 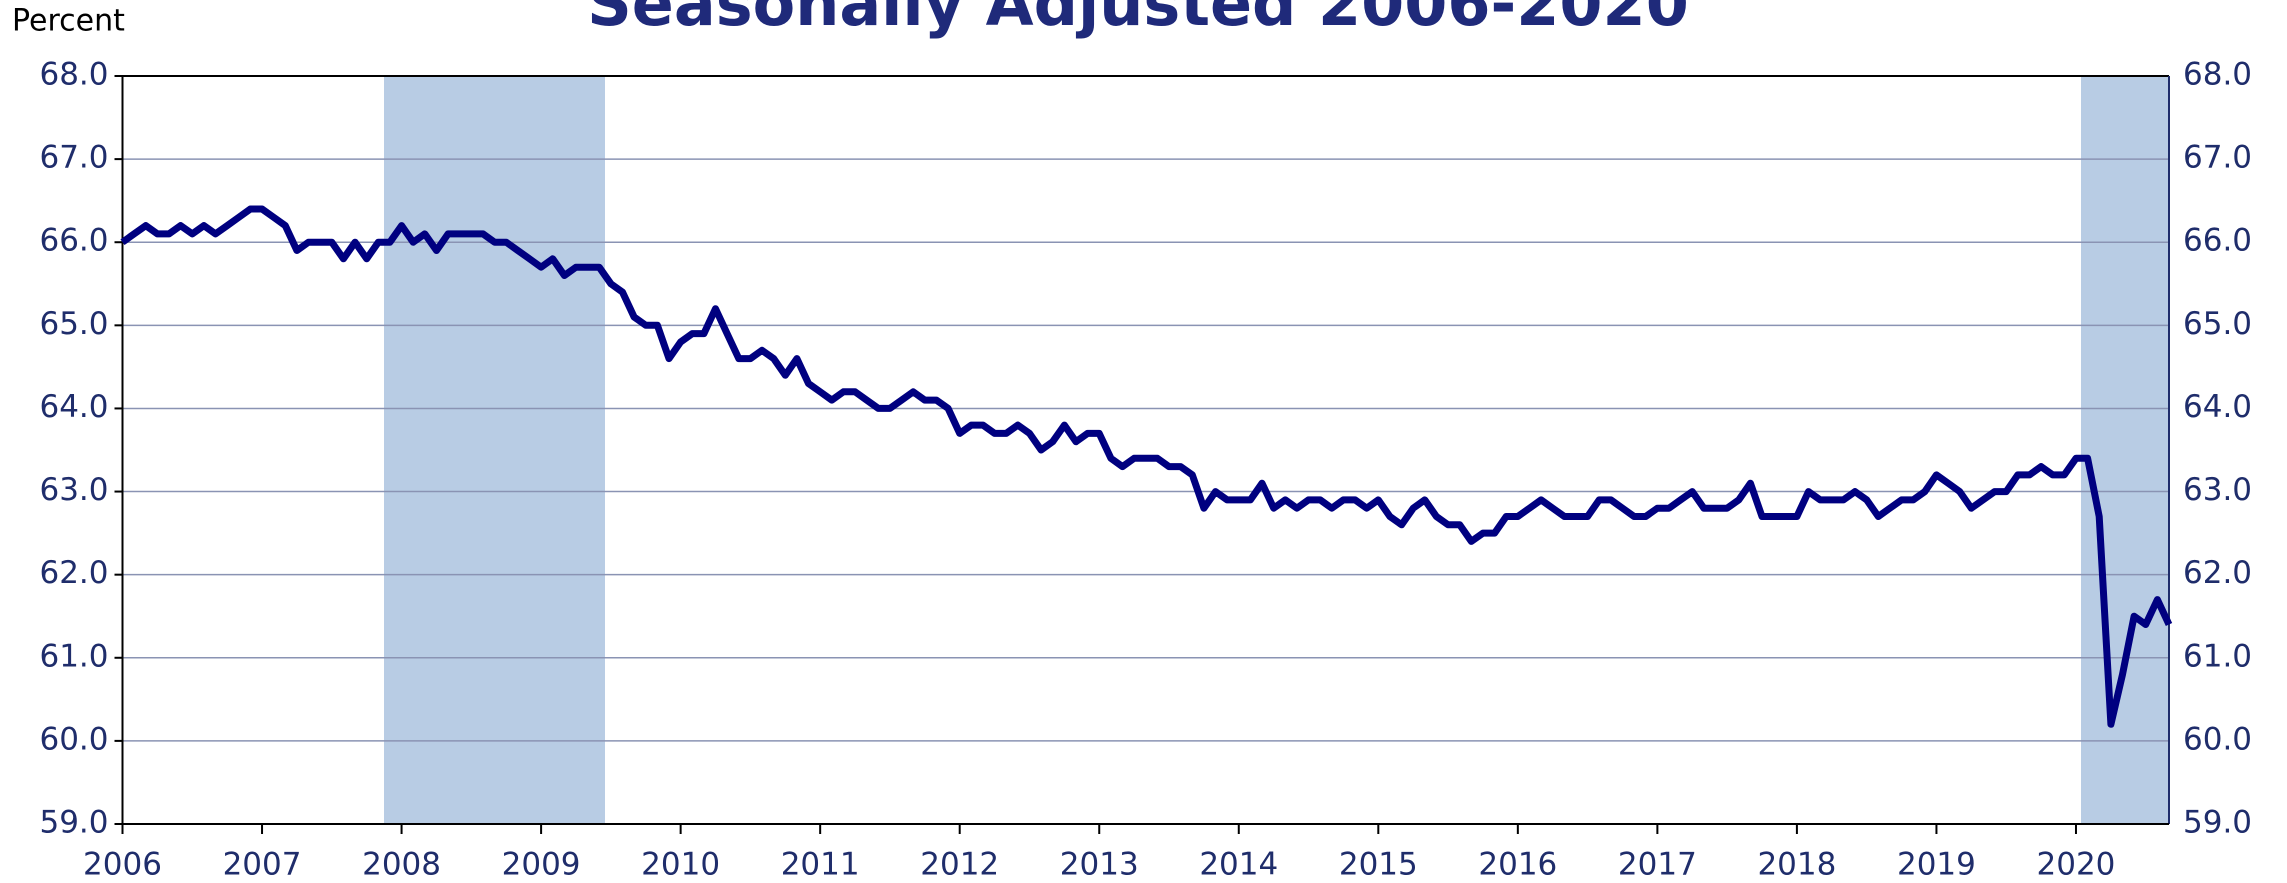 I want to click on y-tick-label: 68.0, so click(x=73, y=75).